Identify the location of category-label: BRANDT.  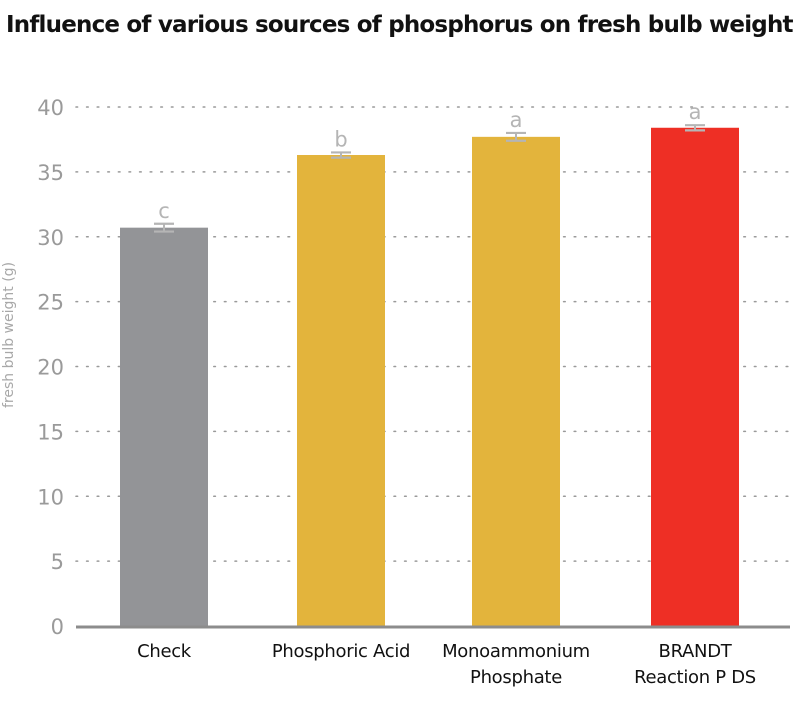
(696, 651).